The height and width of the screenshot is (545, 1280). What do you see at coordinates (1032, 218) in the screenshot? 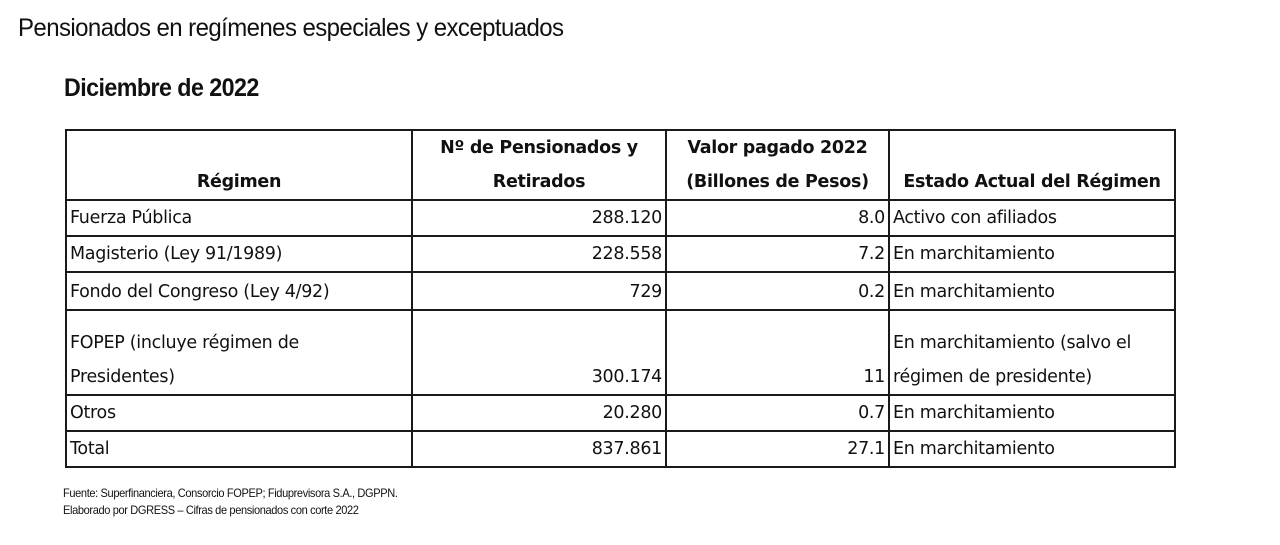
I see `cell-estado: Activo con afiliados` at bounding box center [1032, 218].